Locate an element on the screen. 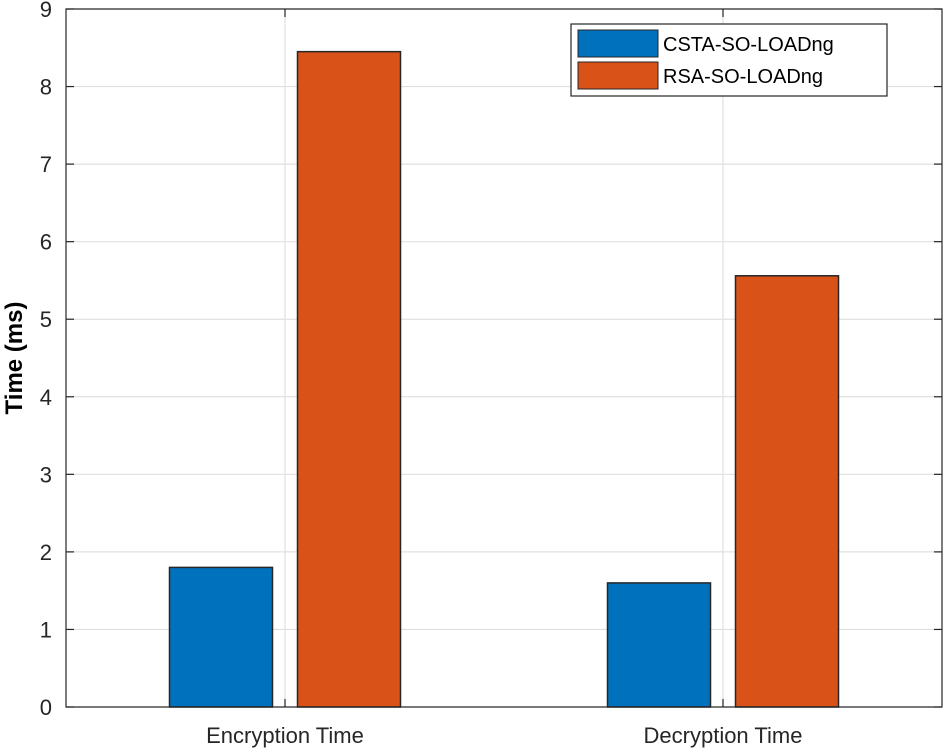  y-tick-label: 3 is located at coordinates (46, 474).